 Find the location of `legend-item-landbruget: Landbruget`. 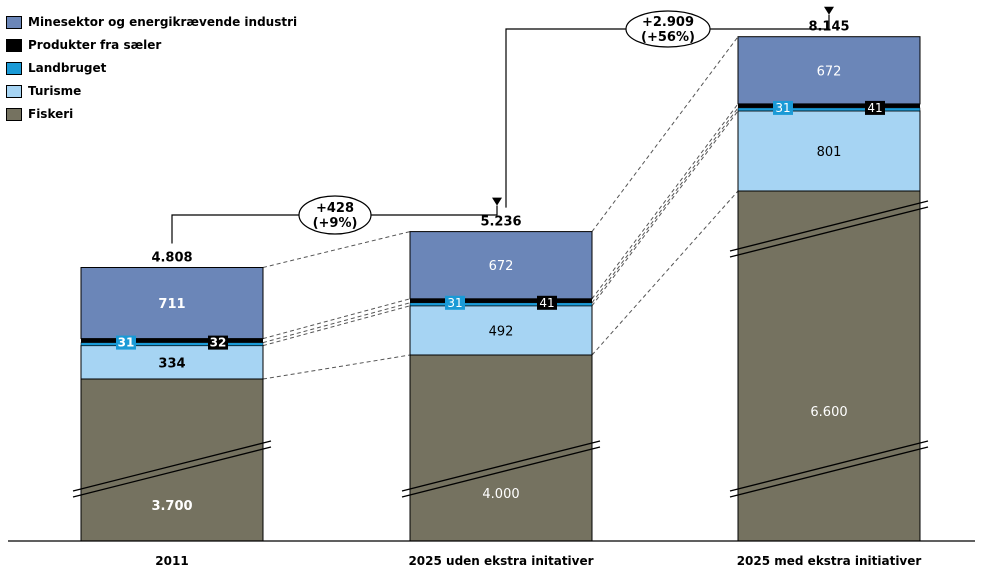

legend-item-landbruget: Landbruget is located at coordinates (151, 68).